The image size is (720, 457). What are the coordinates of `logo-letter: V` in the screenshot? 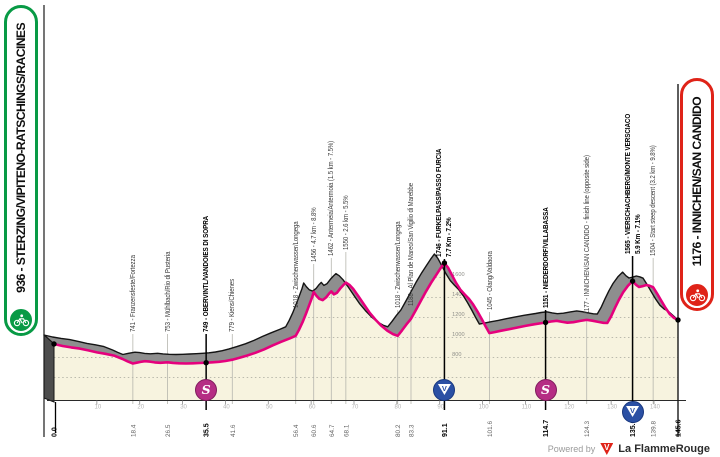 It's located at (607, 447).